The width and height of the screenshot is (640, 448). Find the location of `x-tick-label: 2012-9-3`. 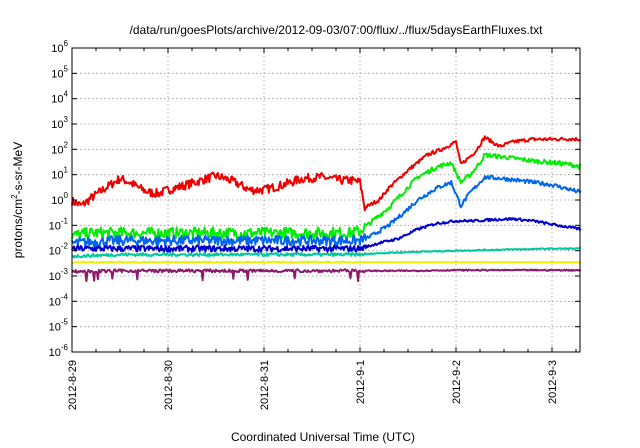

x-tick-label: 2012-9-3 is located at coordinates (553, 382).